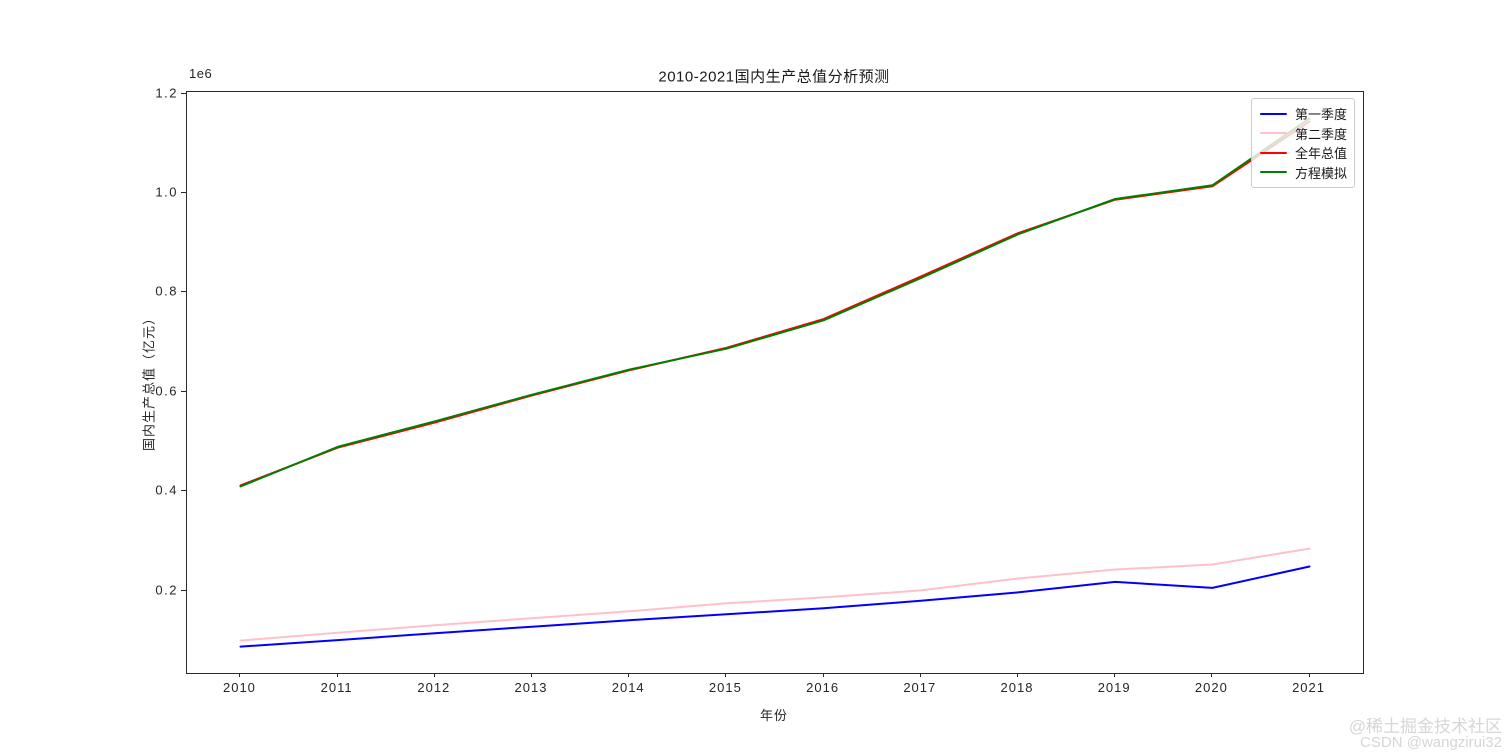 The height and width of the screenshot is (755, 1512). Describe the element at coordinates (823, 687) in the screenshot. I see `x-tick-label: 2016` at that location.